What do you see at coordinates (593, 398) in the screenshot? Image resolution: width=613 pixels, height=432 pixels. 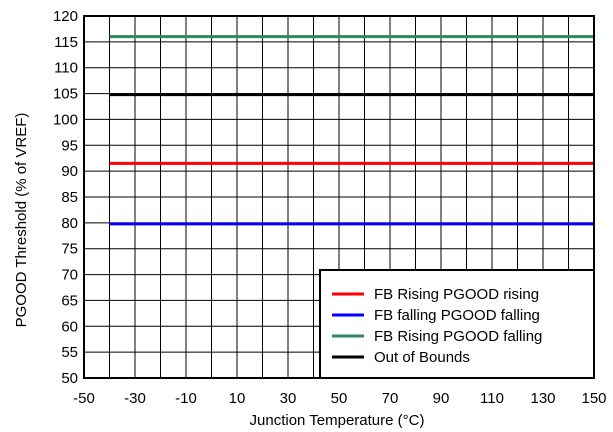 I see `x-tick-label: 150` at bounding box center [593, 398].